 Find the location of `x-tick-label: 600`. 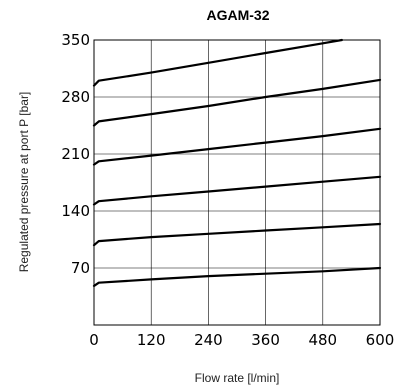

x-tick-label: 600 is located at coordinates (380, 340).